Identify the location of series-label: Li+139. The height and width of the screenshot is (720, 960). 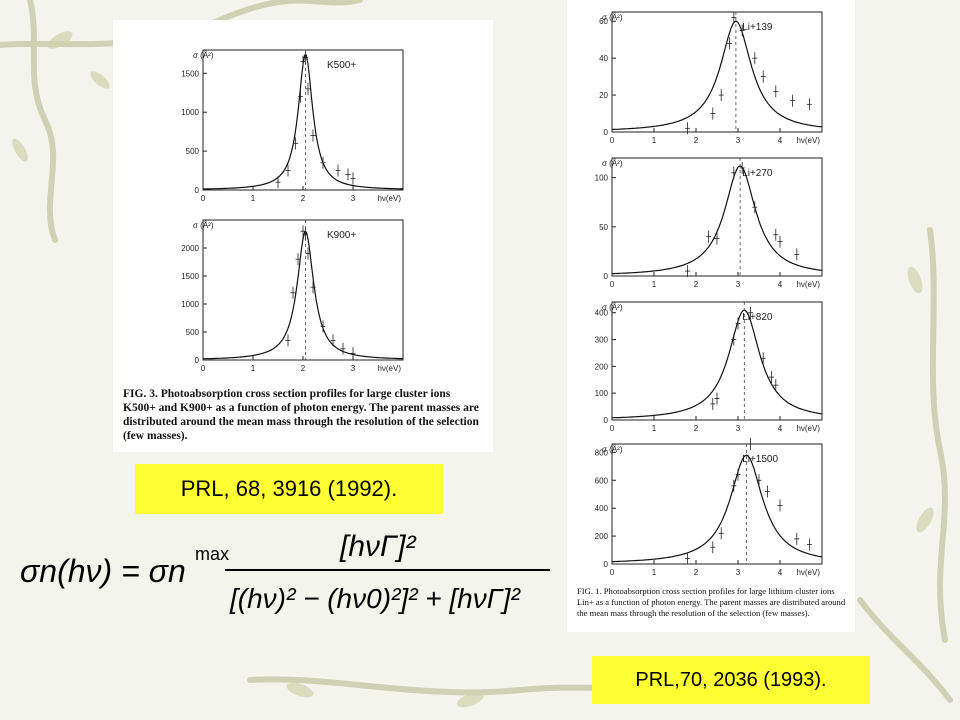
(757, 27).